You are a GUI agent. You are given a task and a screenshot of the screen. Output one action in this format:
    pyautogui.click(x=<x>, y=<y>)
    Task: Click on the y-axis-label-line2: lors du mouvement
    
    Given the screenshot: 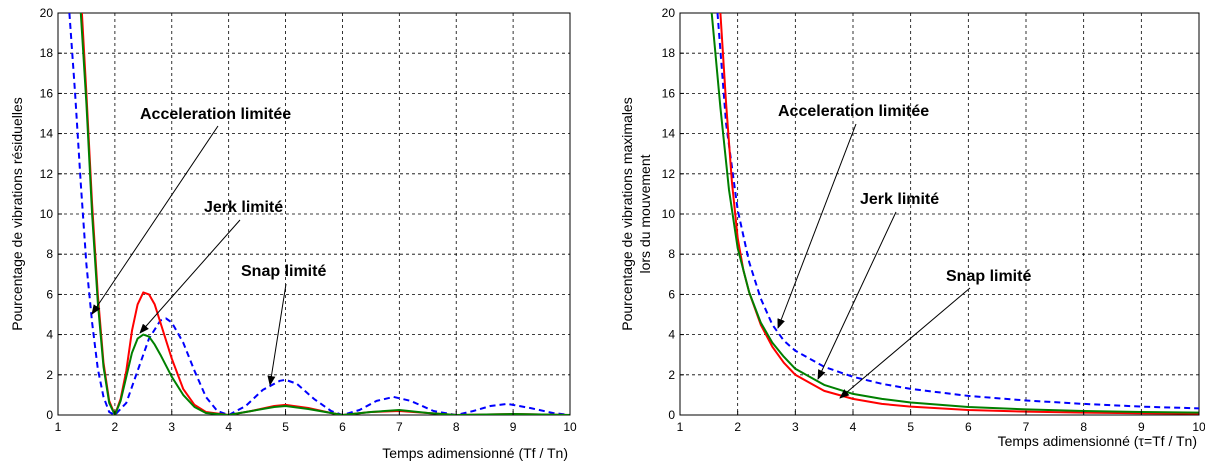 What is the action you would take?
    pyautogui.click(x=645, y=213)
    